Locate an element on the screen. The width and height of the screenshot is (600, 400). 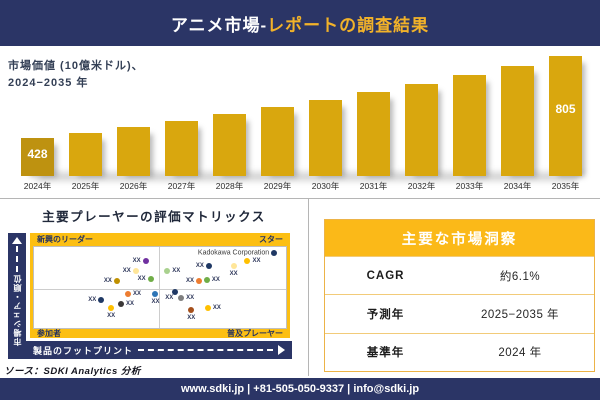
x-axis-tick: 2024年 is located at coordinates (37, 186).